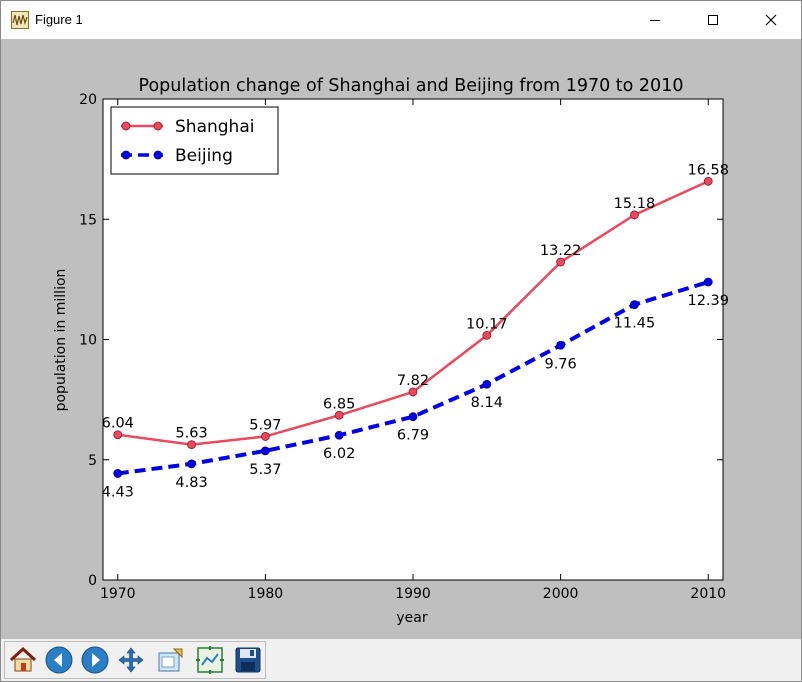 This screenshot has width=802, height=682. What do you see at coordinates (88, 100) in the screenshot?
I see `y-tick-label: 20` at bounding box center [88, 100].